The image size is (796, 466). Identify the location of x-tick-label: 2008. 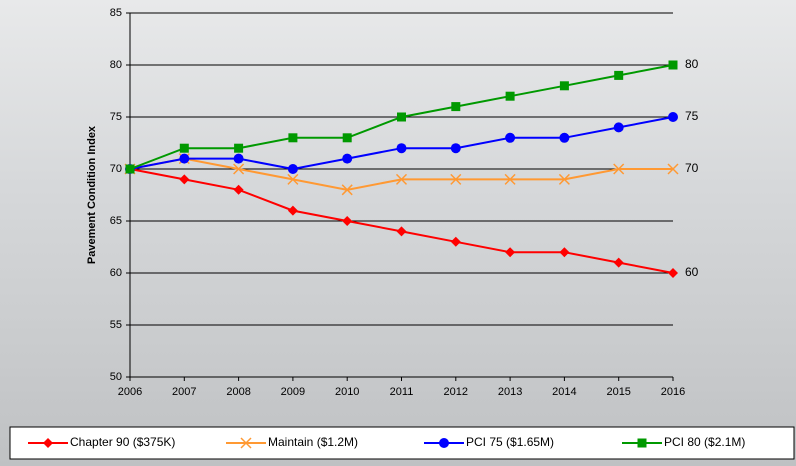
(238, 392).